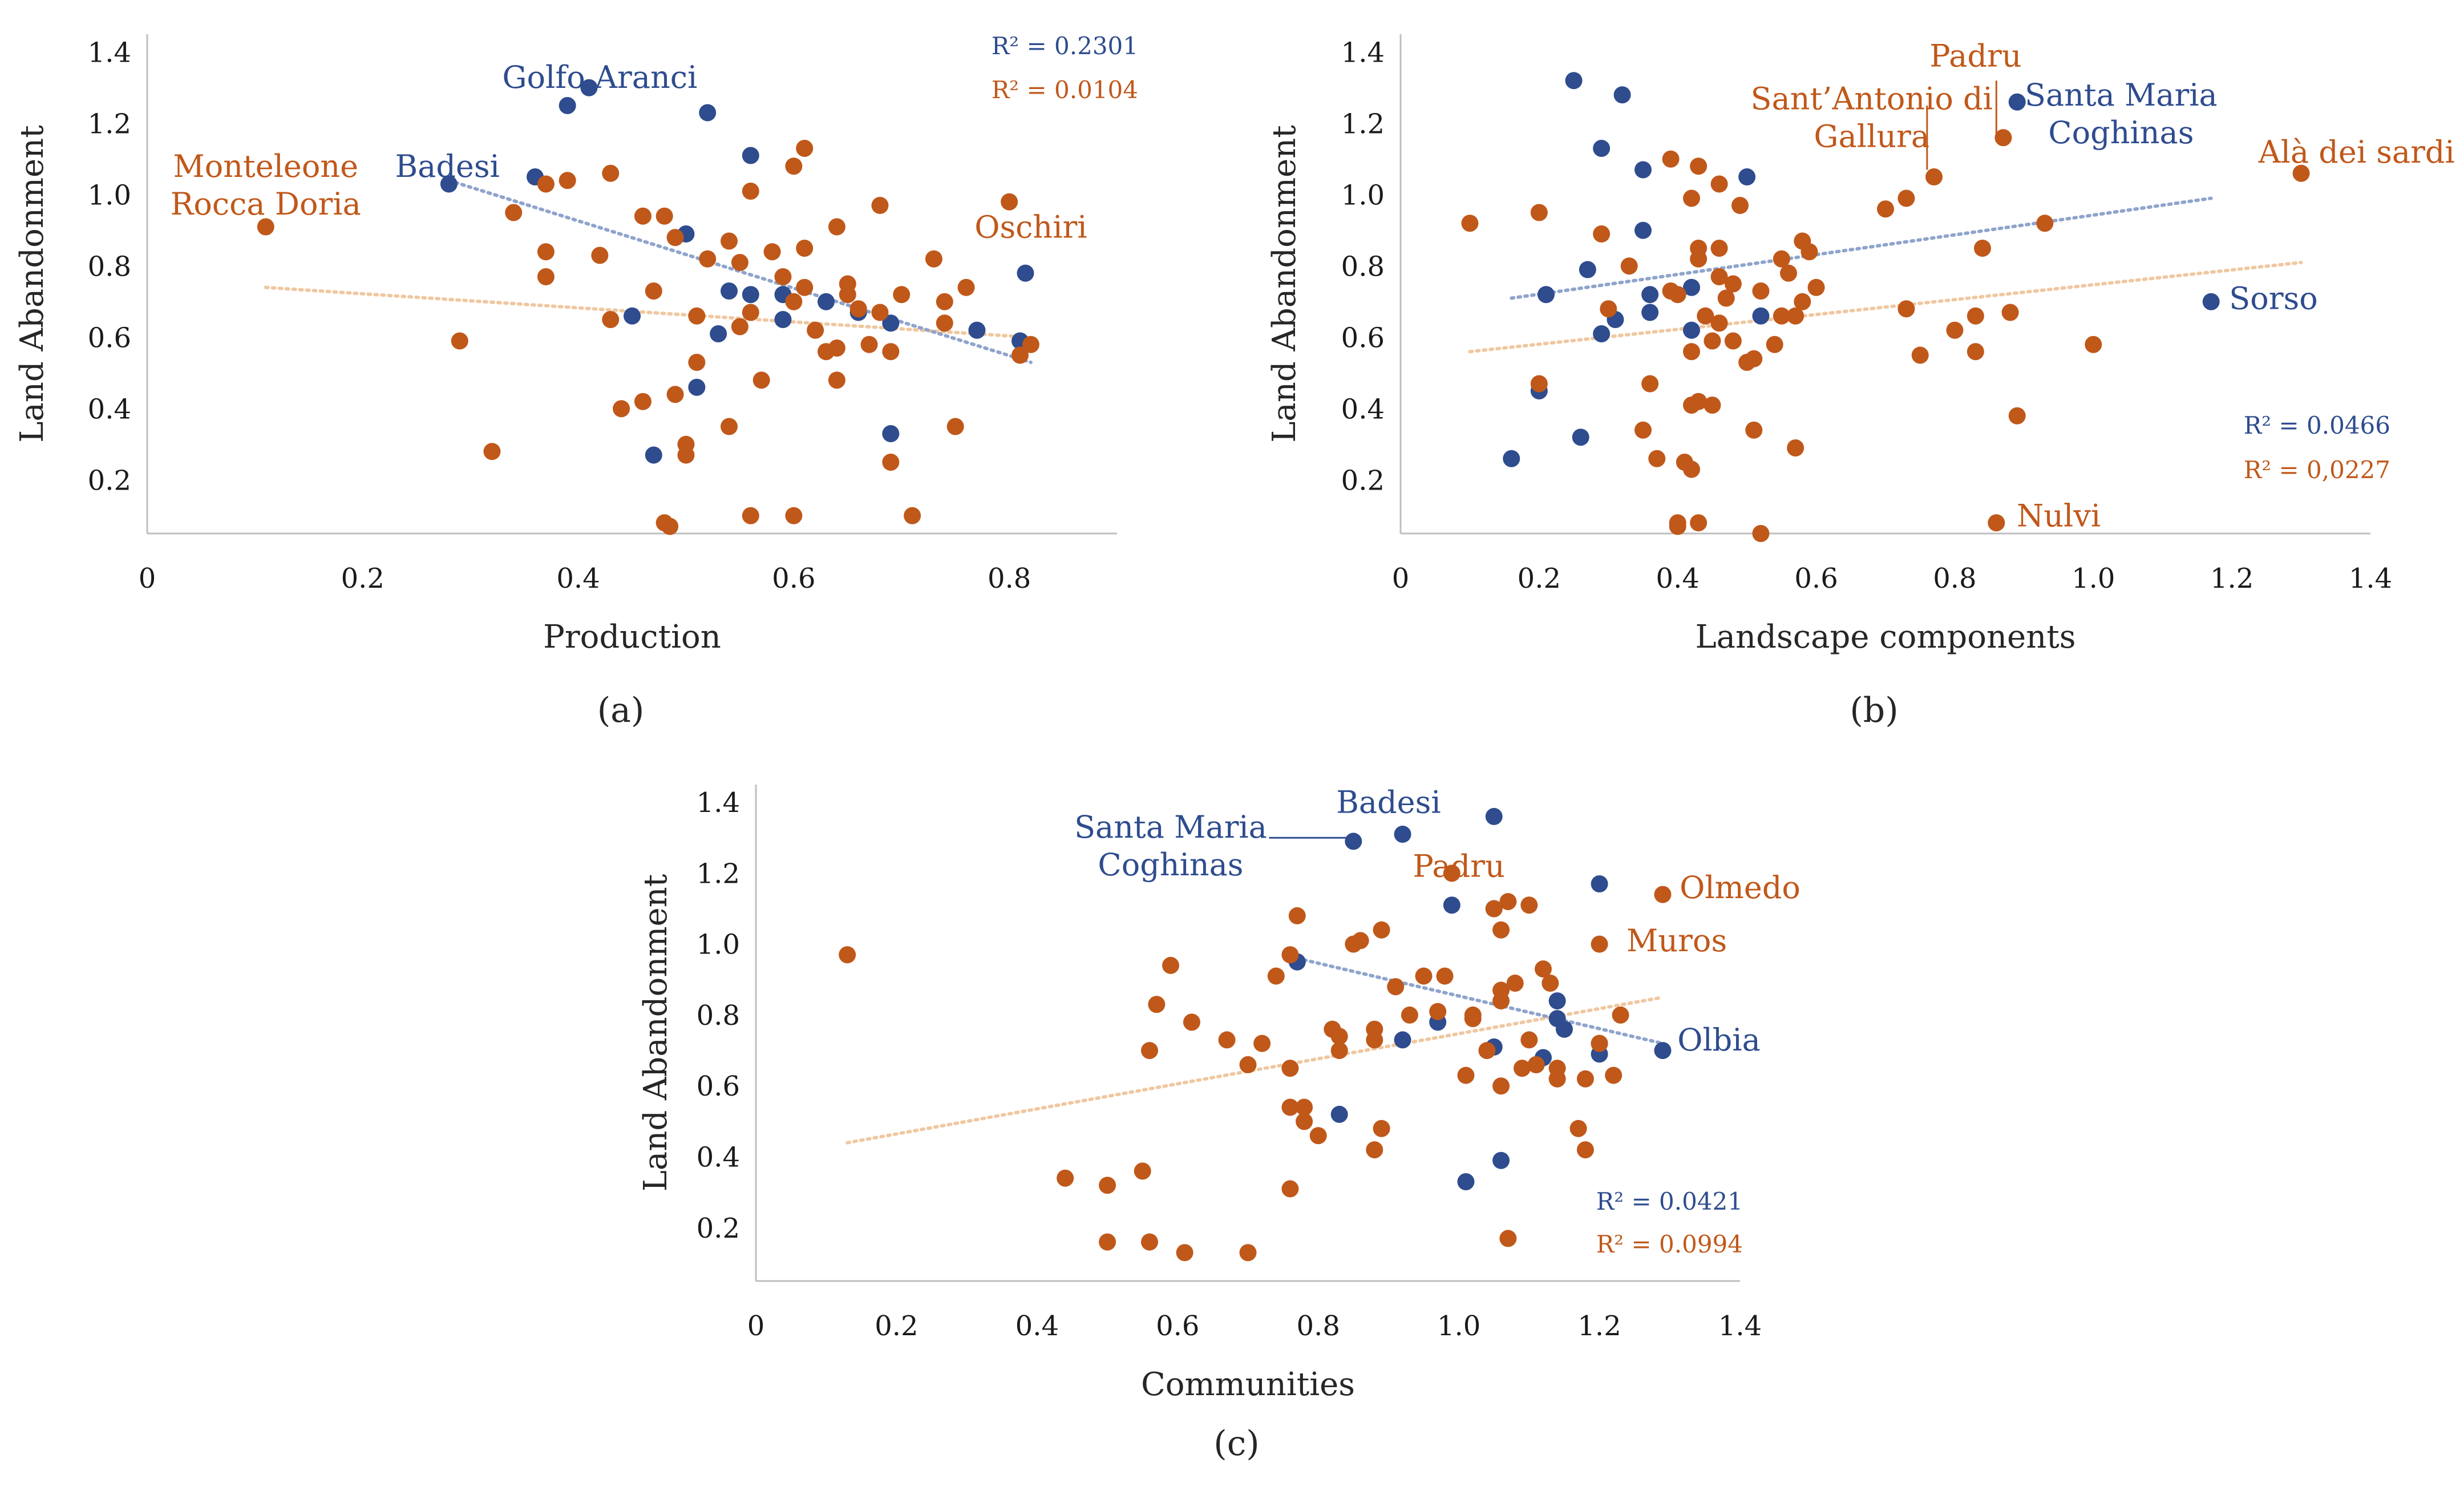 This screenshot has width=2464, height=1487. What do you see at coordinates (110, 53) in the screenshot?
I see `y-tick-label: 1.4` at bounding box center [110, 53].